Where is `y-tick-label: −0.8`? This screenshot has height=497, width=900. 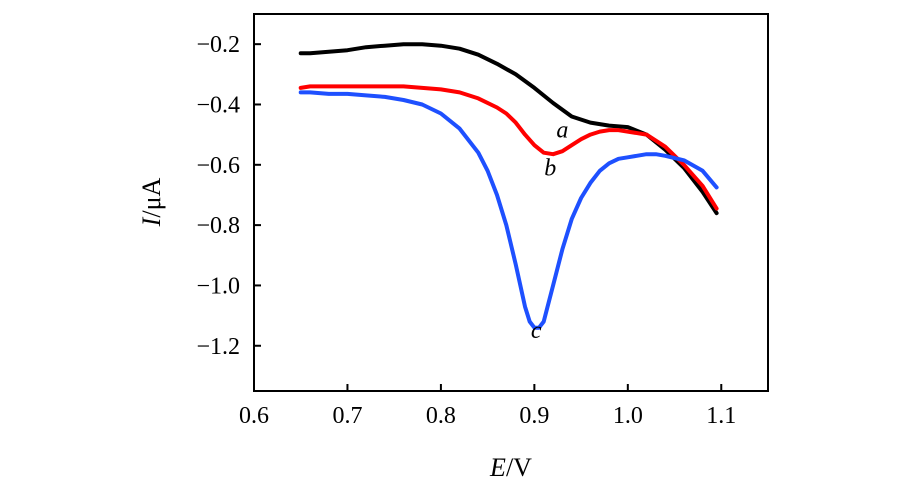 y-tick-label: −0.8 is located at coordinates (218, 226).